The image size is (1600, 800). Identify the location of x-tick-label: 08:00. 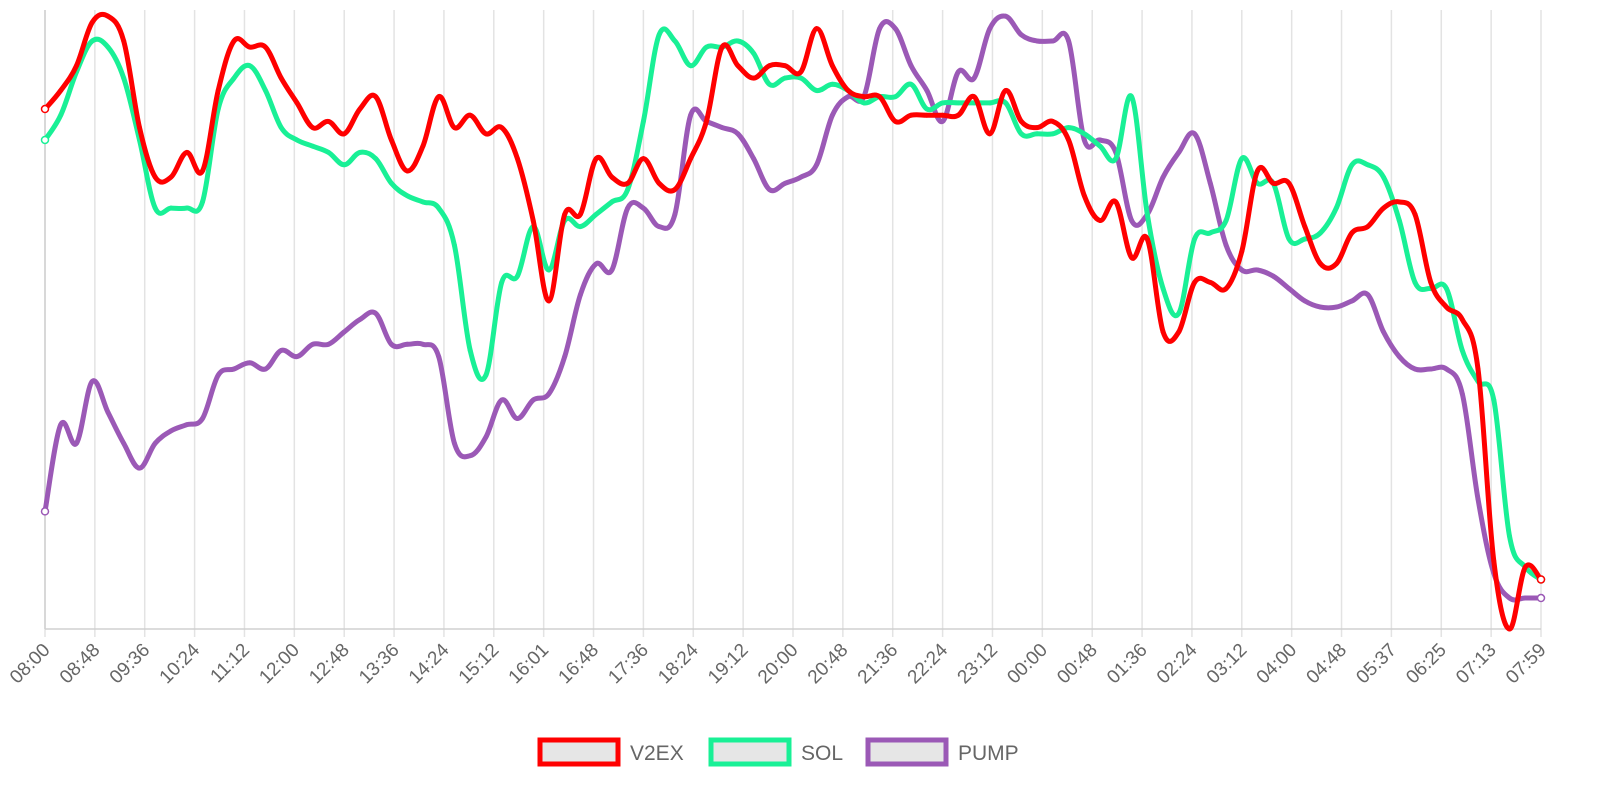
(30, 664).